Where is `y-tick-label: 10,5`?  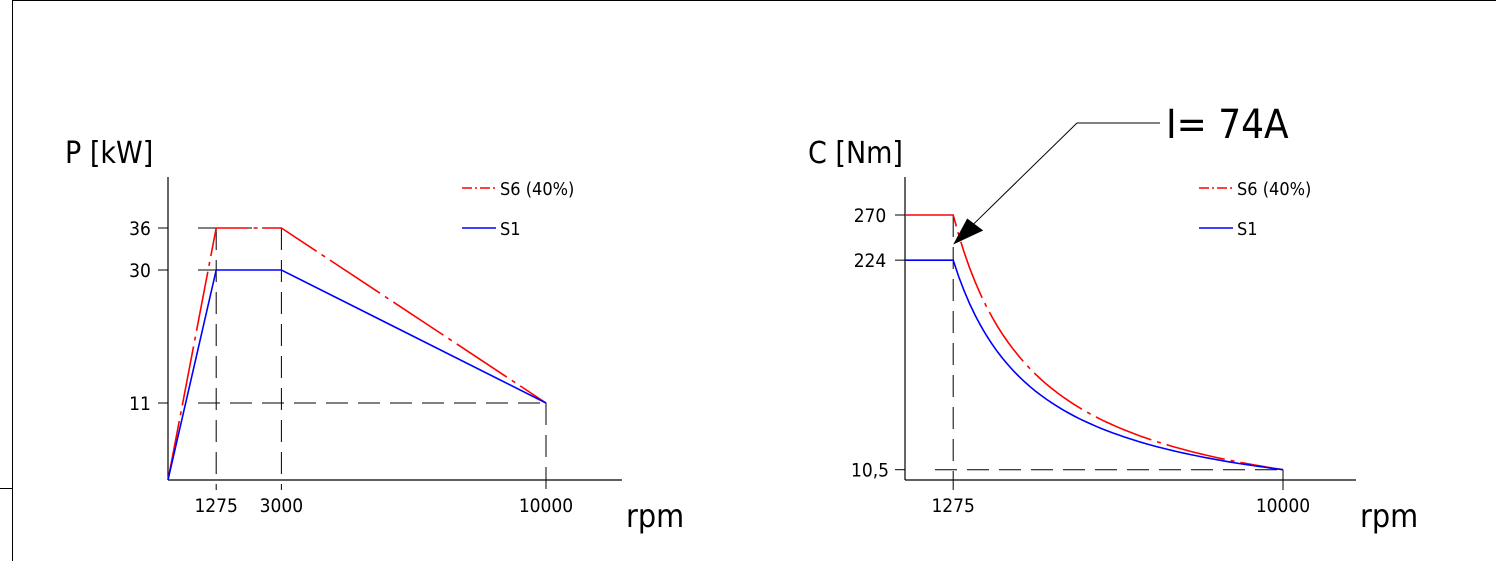
y-tick-label: 10,5 is located at coordinates (870, 471).